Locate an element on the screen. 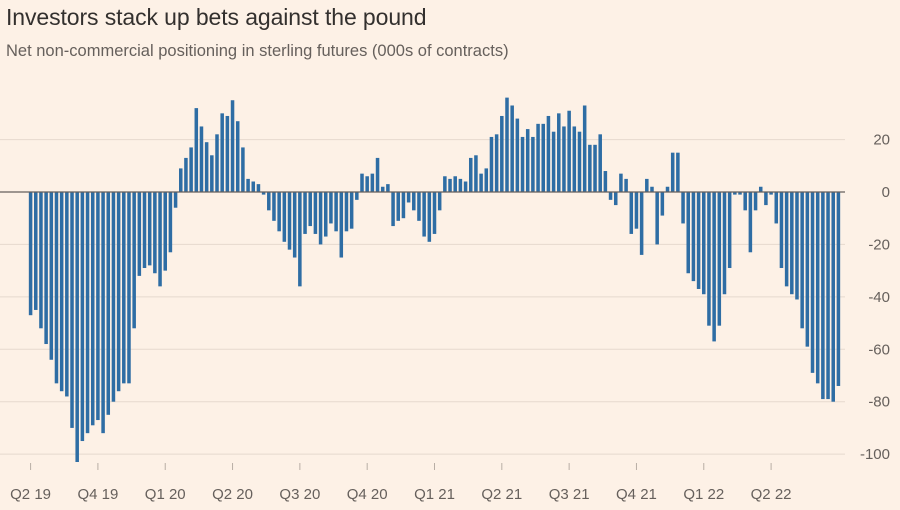 The image size is (900, 510). x-tick-label: Q2 20 is located at coordinates (232, 494).